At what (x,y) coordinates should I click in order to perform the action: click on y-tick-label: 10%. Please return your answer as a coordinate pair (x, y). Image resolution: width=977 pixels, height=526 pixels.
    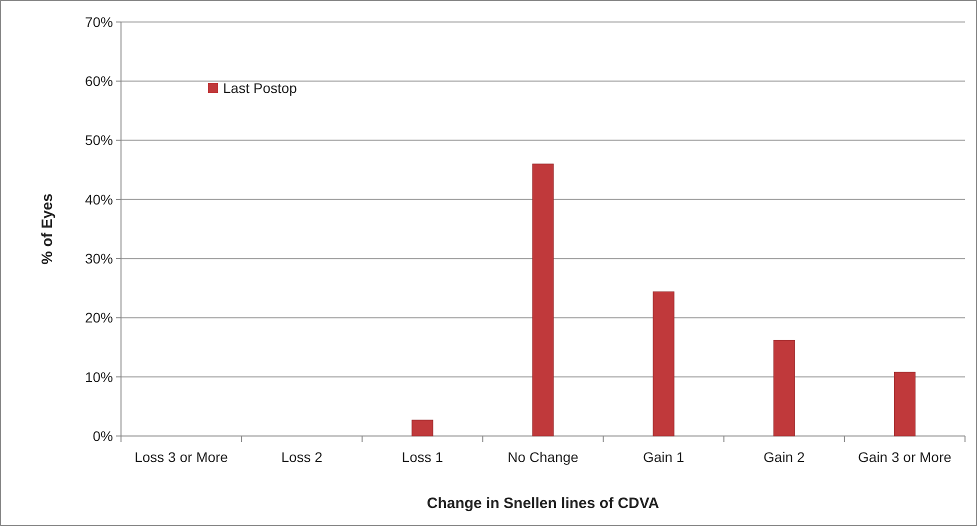
    Looking at the image, I should click on (98, 376).